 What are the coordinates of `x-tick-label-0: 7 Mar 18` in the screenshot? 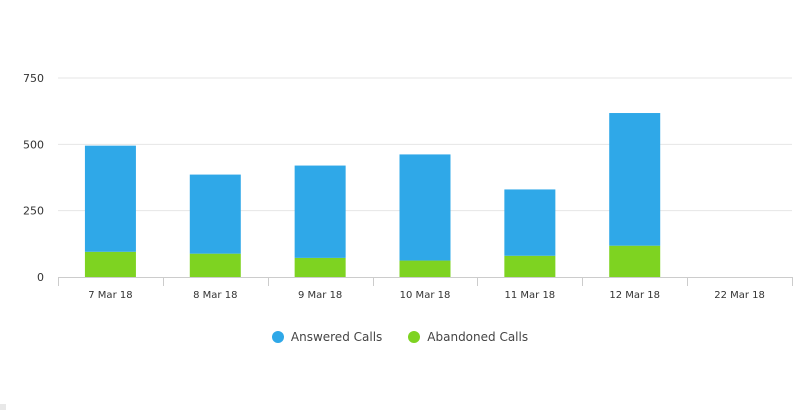 It's located at (110, 295).